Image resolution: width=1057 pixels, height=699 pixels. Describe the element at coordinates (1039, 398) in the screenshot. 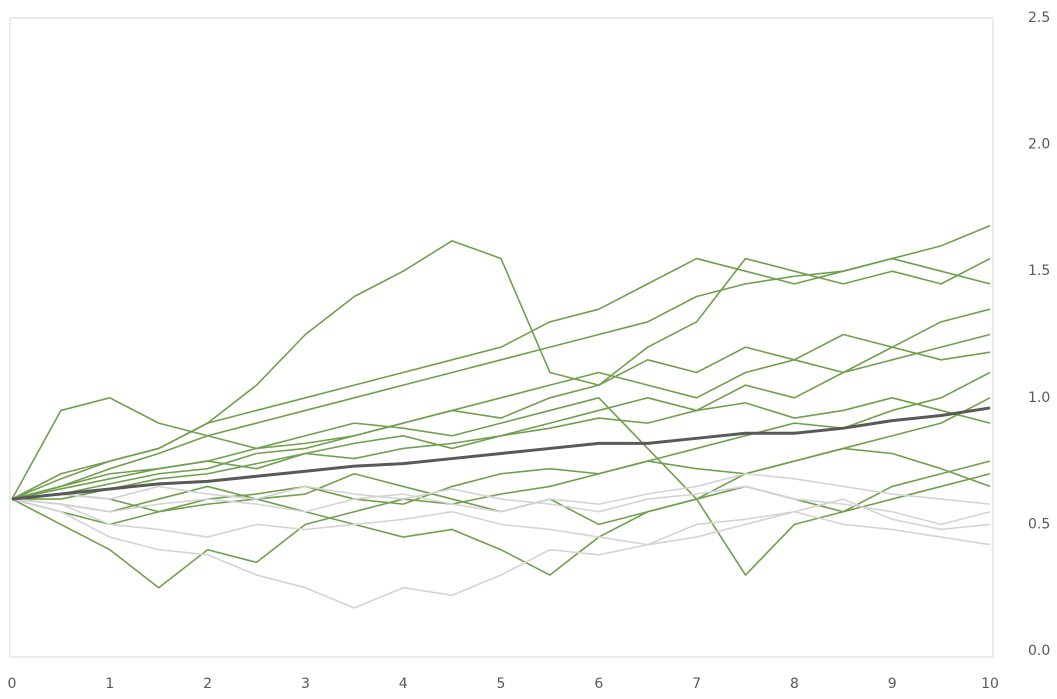

I see `y-tick-label: 1.0` at that location.